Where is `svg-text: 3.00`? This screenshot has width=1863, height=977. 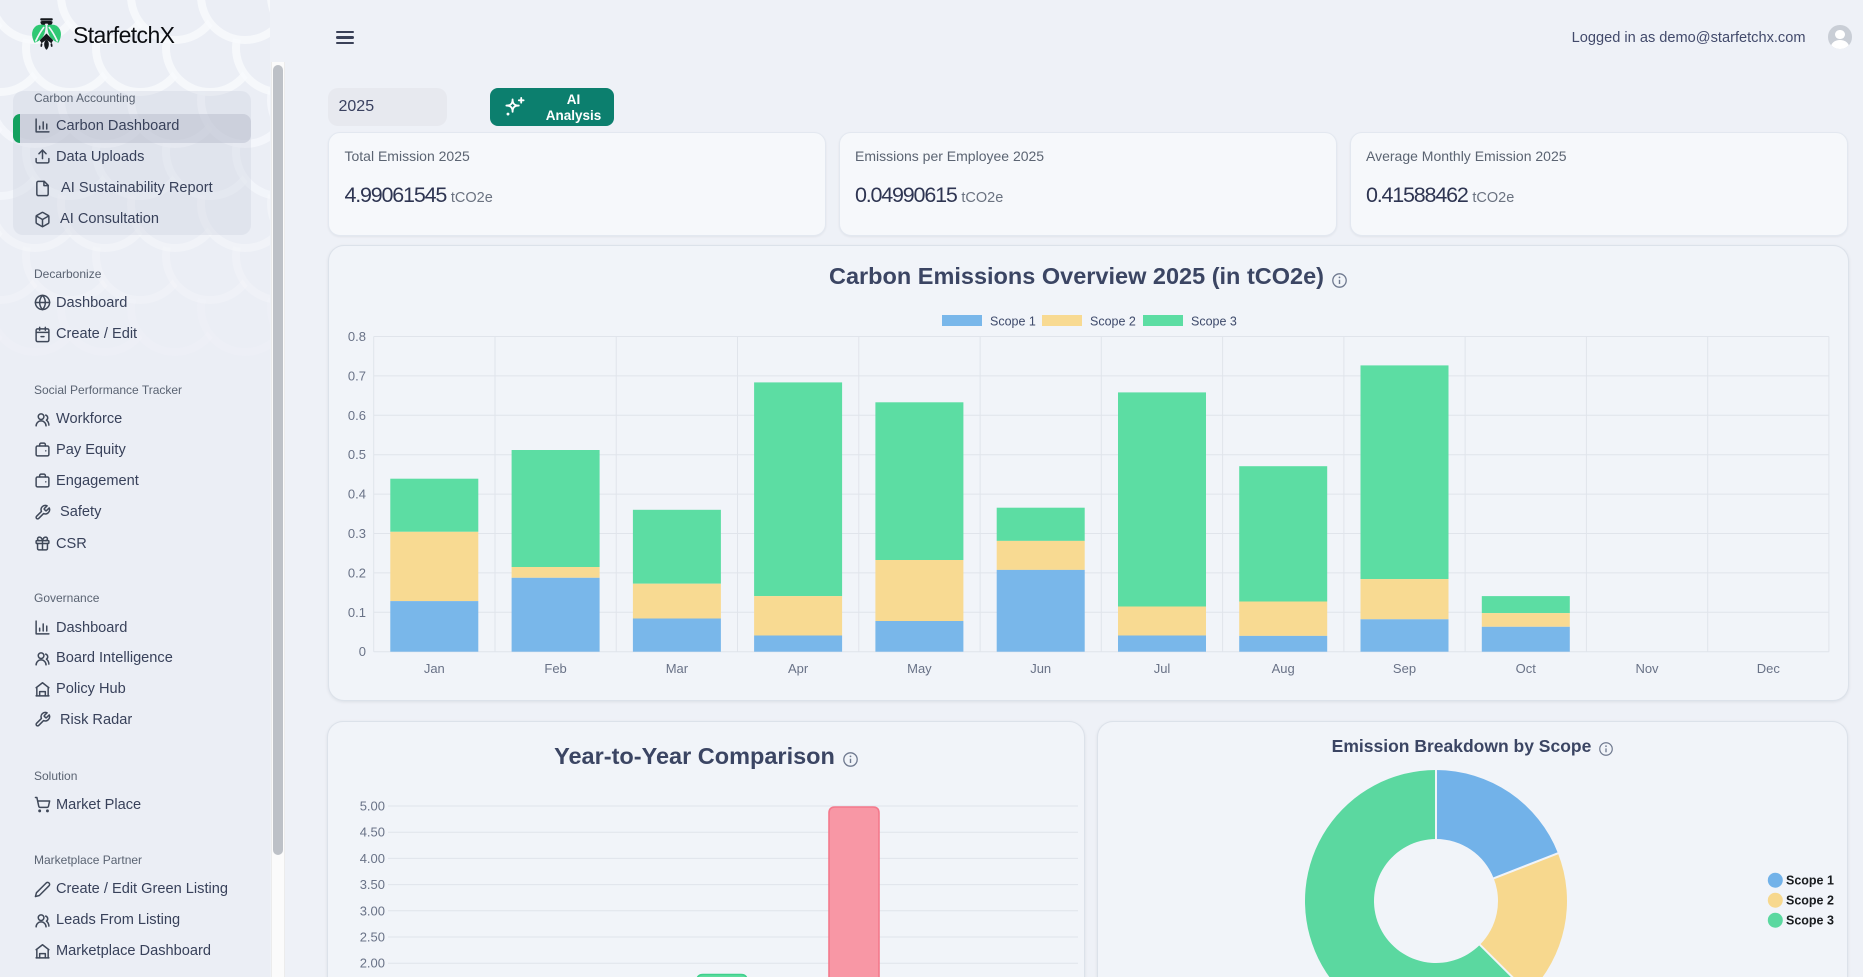
svg-text: 3.00 is located at coordinates (372, 910).